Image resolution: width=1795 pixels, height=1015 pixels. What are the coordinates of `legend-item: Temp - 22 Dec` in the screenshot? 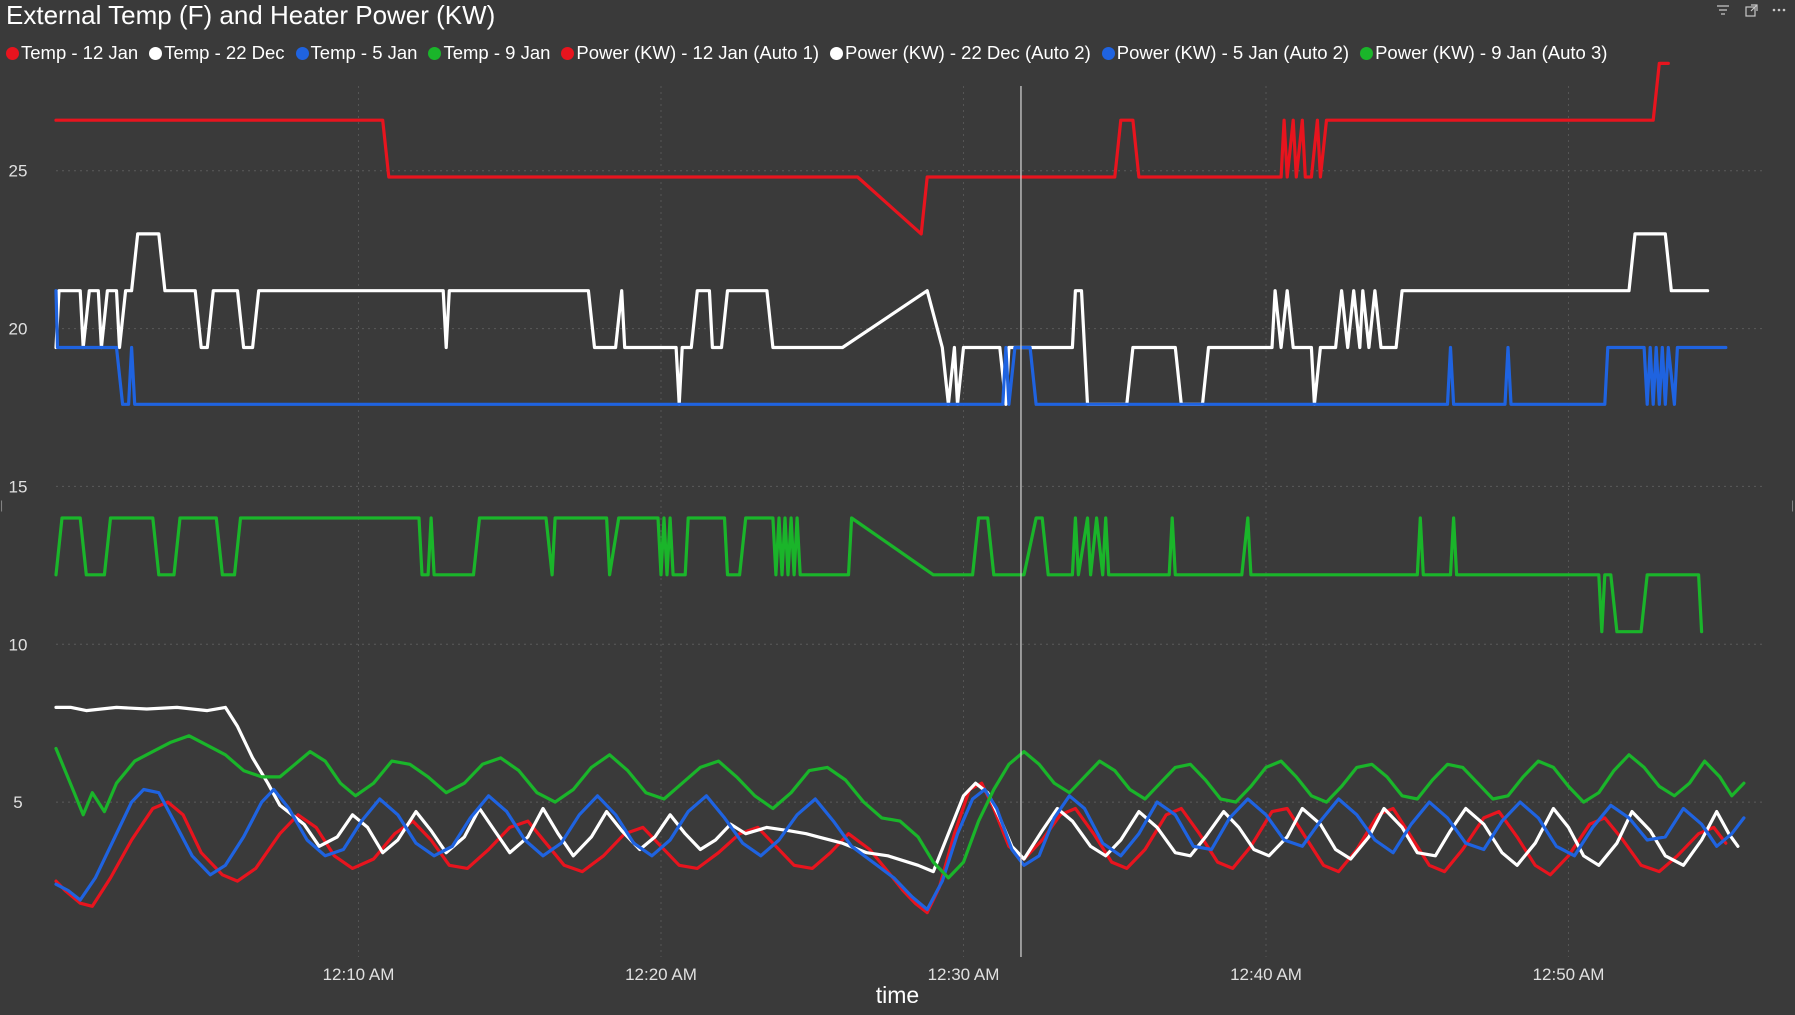 It's located at (217, 53).